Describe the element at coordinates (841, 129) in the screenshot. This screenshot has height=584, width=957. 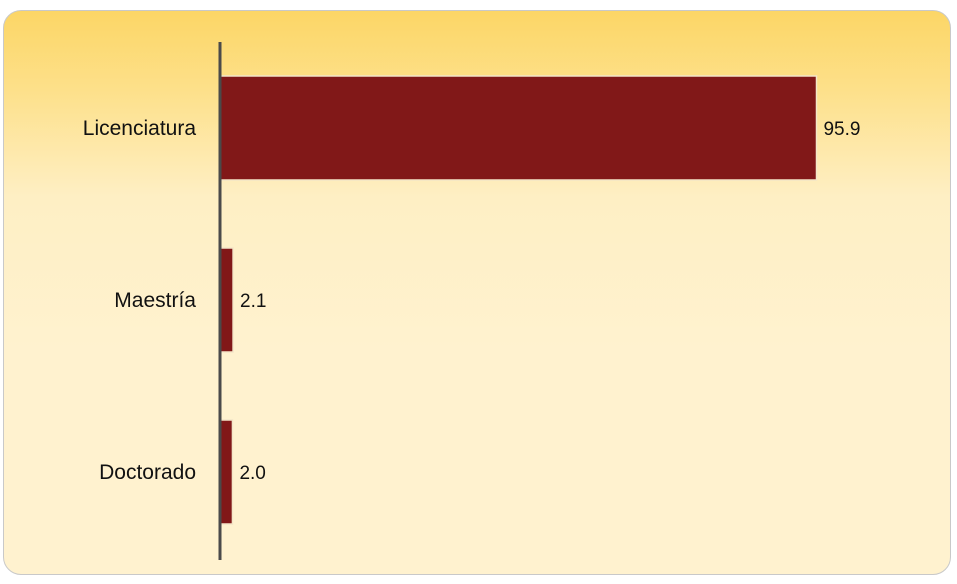
I see `value-label-licenciatura: 95.9` at that location.